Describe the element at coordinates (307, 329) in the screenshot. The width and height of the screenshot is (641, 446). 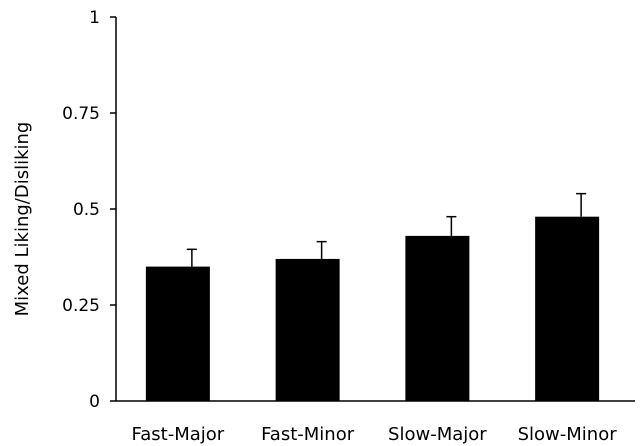
I see `bar-fast-minor` at that location.